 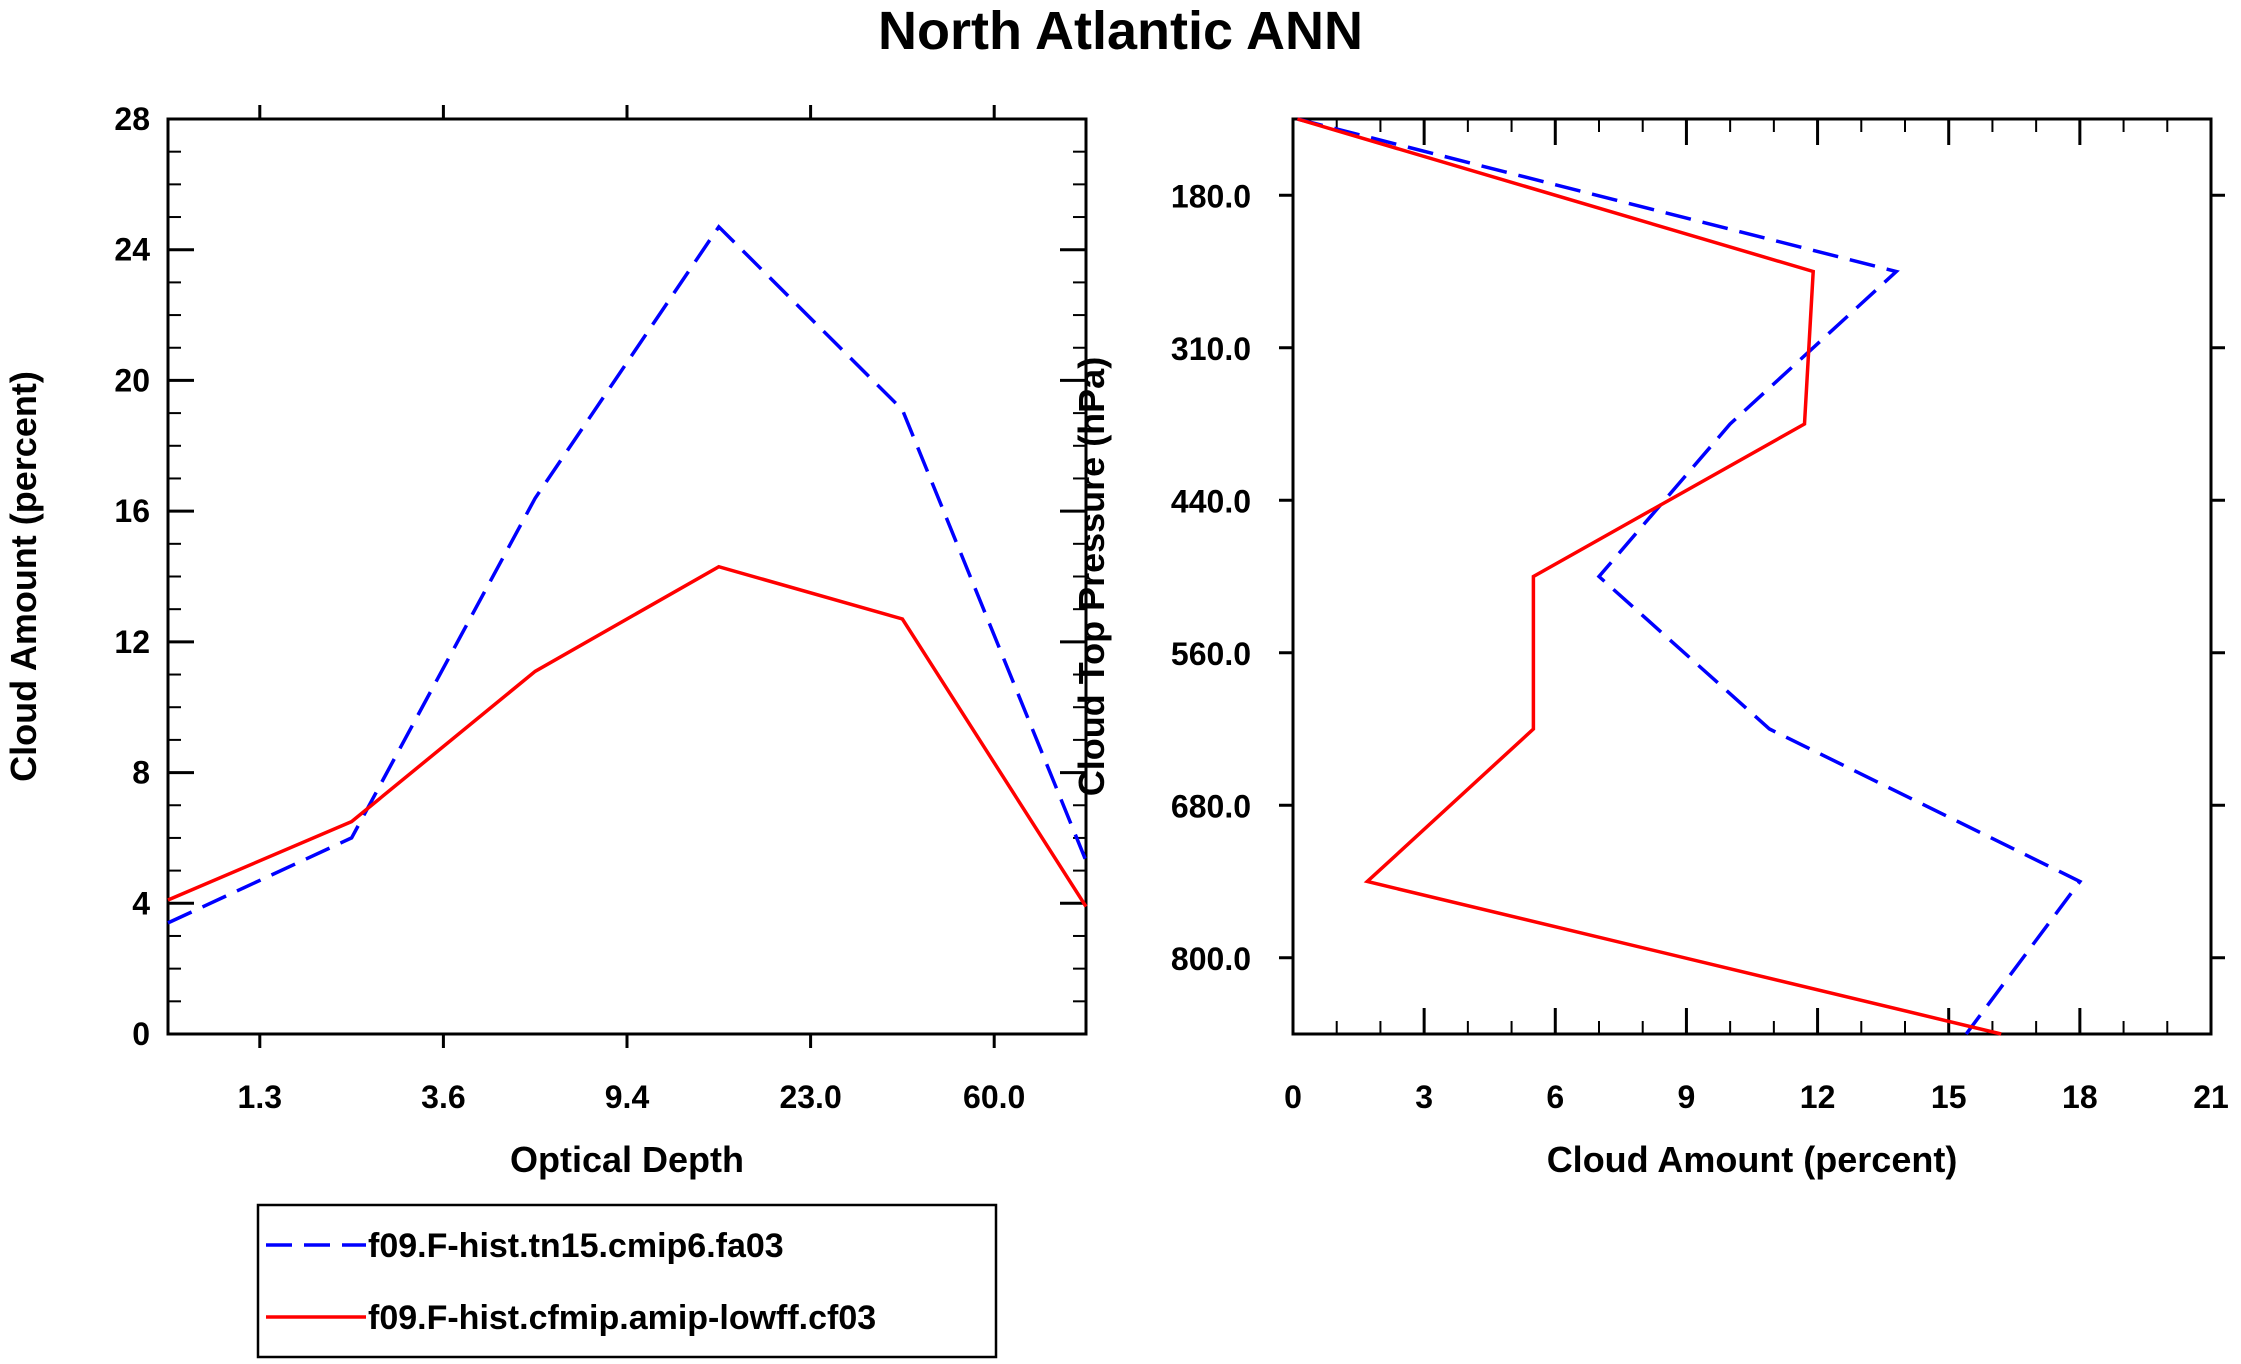 What do you see at coordinates (1687, 1097) in the screenshot?
I see `right-x-tick-label: 9` at bounding box center [1687, 1097].